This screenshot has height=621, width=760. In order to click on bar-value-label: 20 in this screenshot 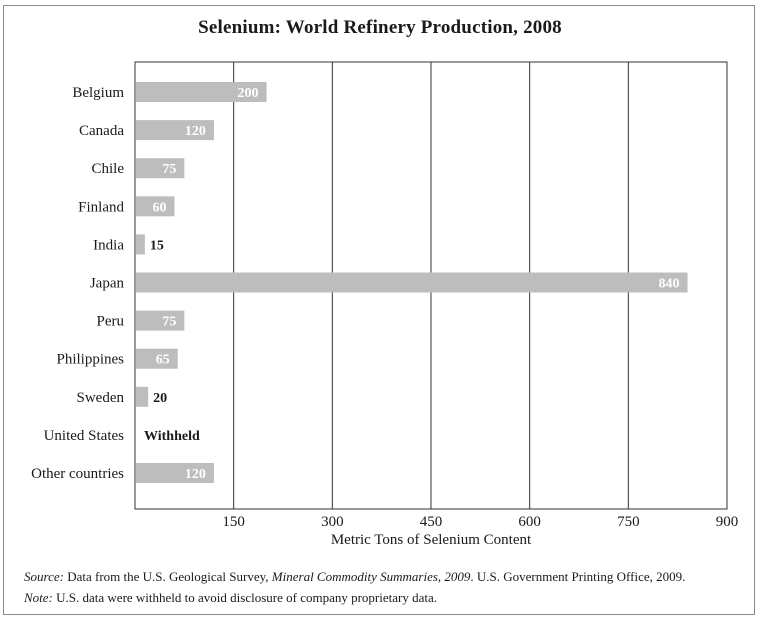, I will do `click(160, 398)`.